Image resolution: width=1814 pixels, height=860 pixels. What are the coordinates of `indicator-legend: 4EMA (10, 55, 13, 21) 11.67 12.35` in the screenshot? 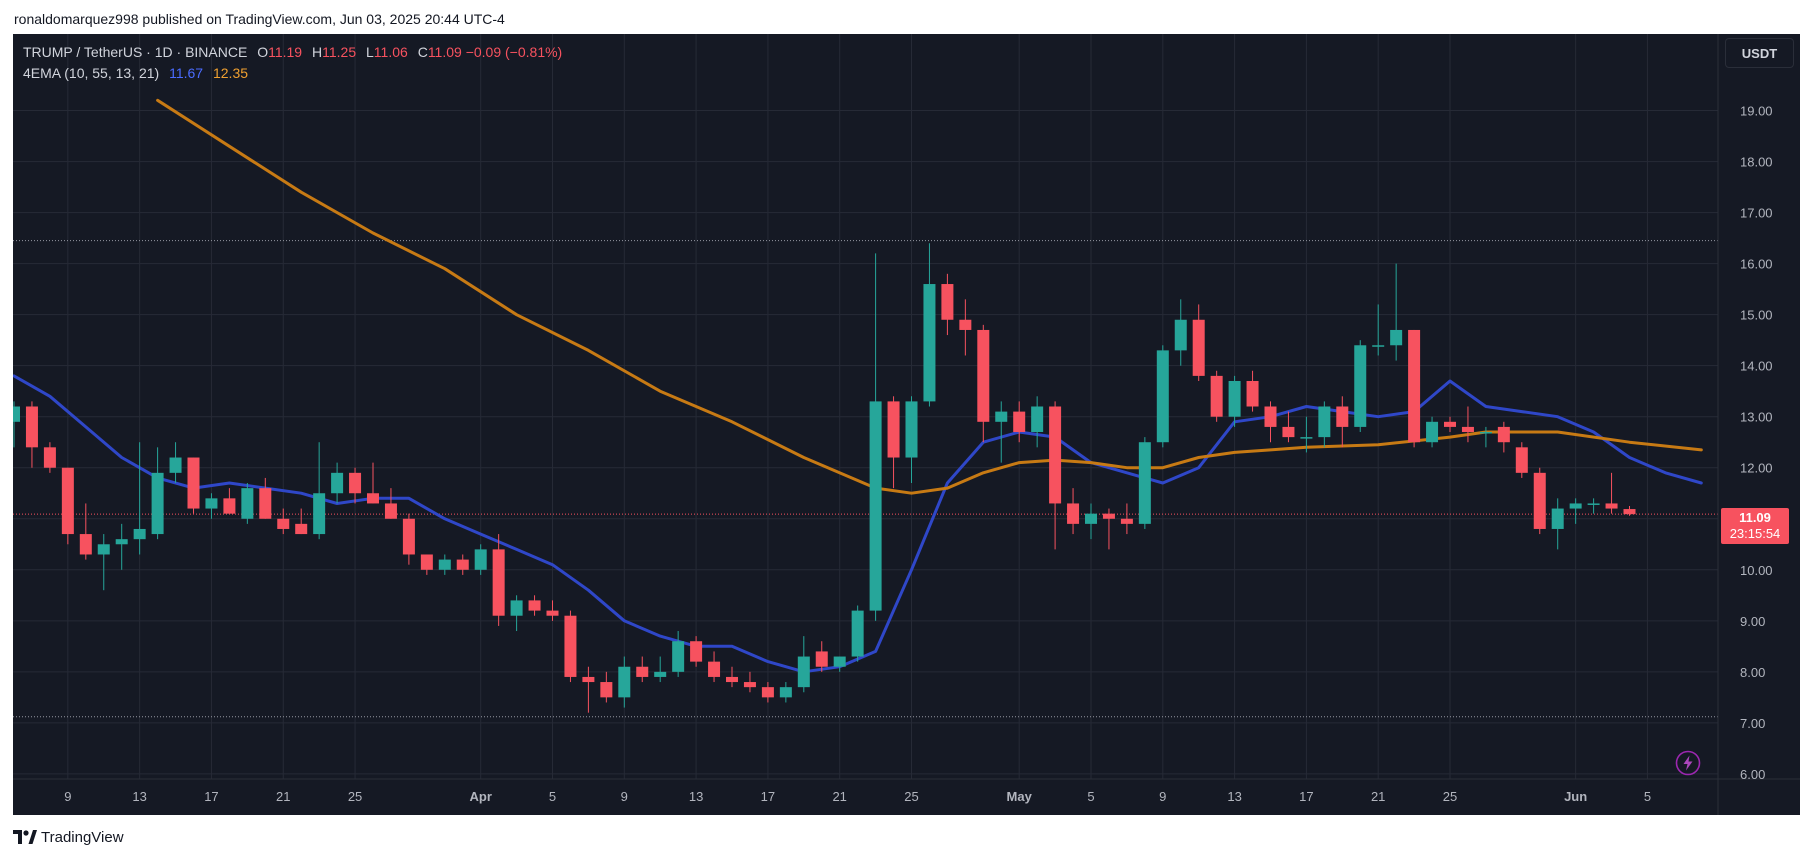 It's located at (135, 73).